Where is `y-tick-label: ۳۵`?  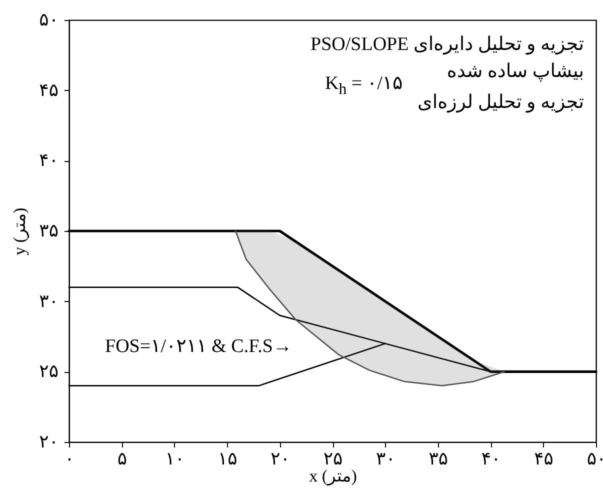
y-tick-label: ۳۵ is located at coordinates (48, 230).